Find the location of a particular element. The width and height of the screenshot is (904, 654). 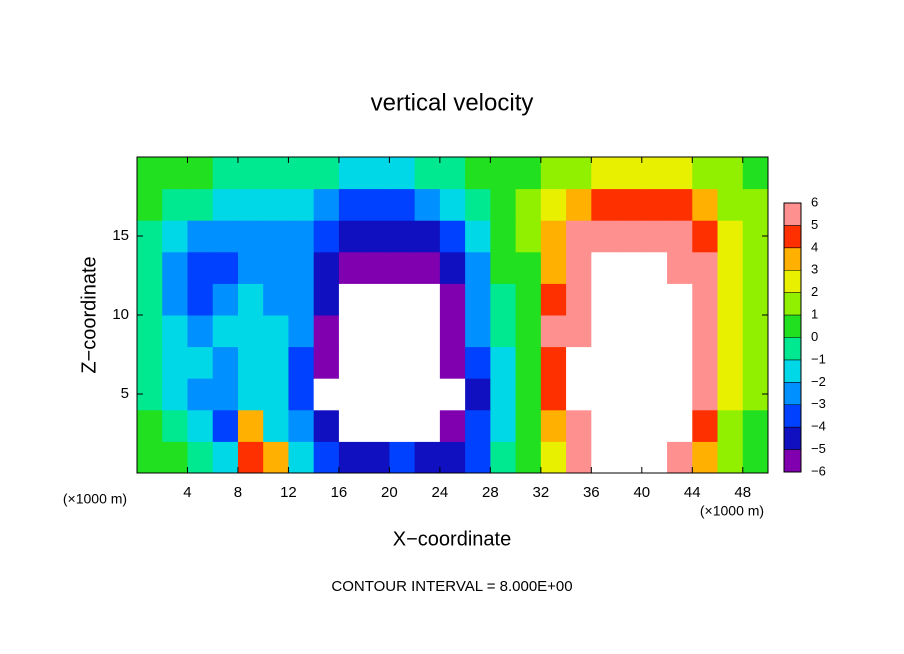

x-tick-label: 4 is located at coordinates (187, 492).